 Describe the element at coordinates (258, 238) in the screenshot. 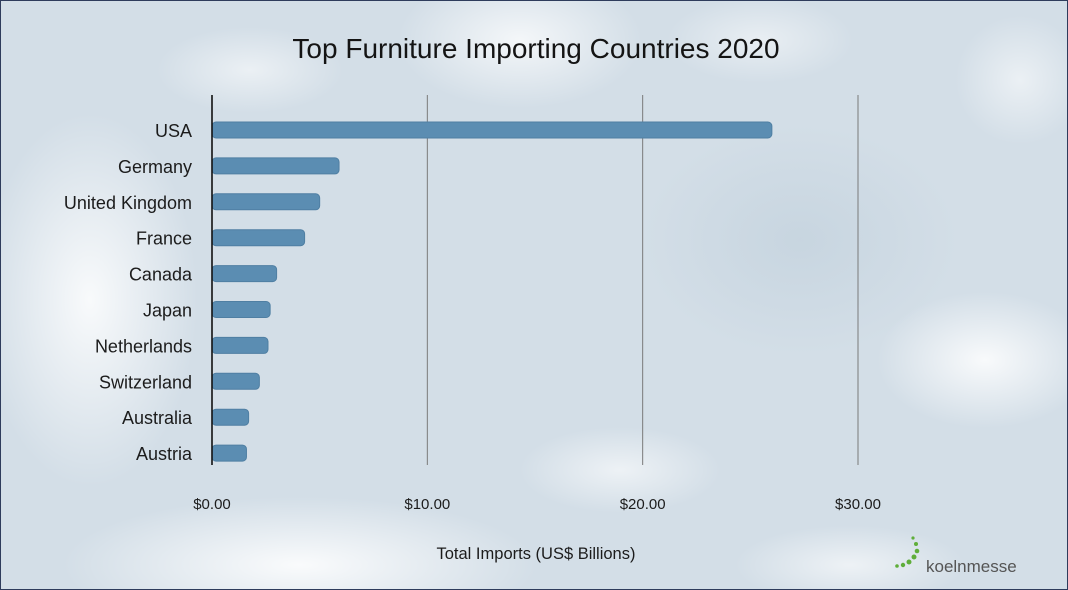

I see `bar-france` at that location.